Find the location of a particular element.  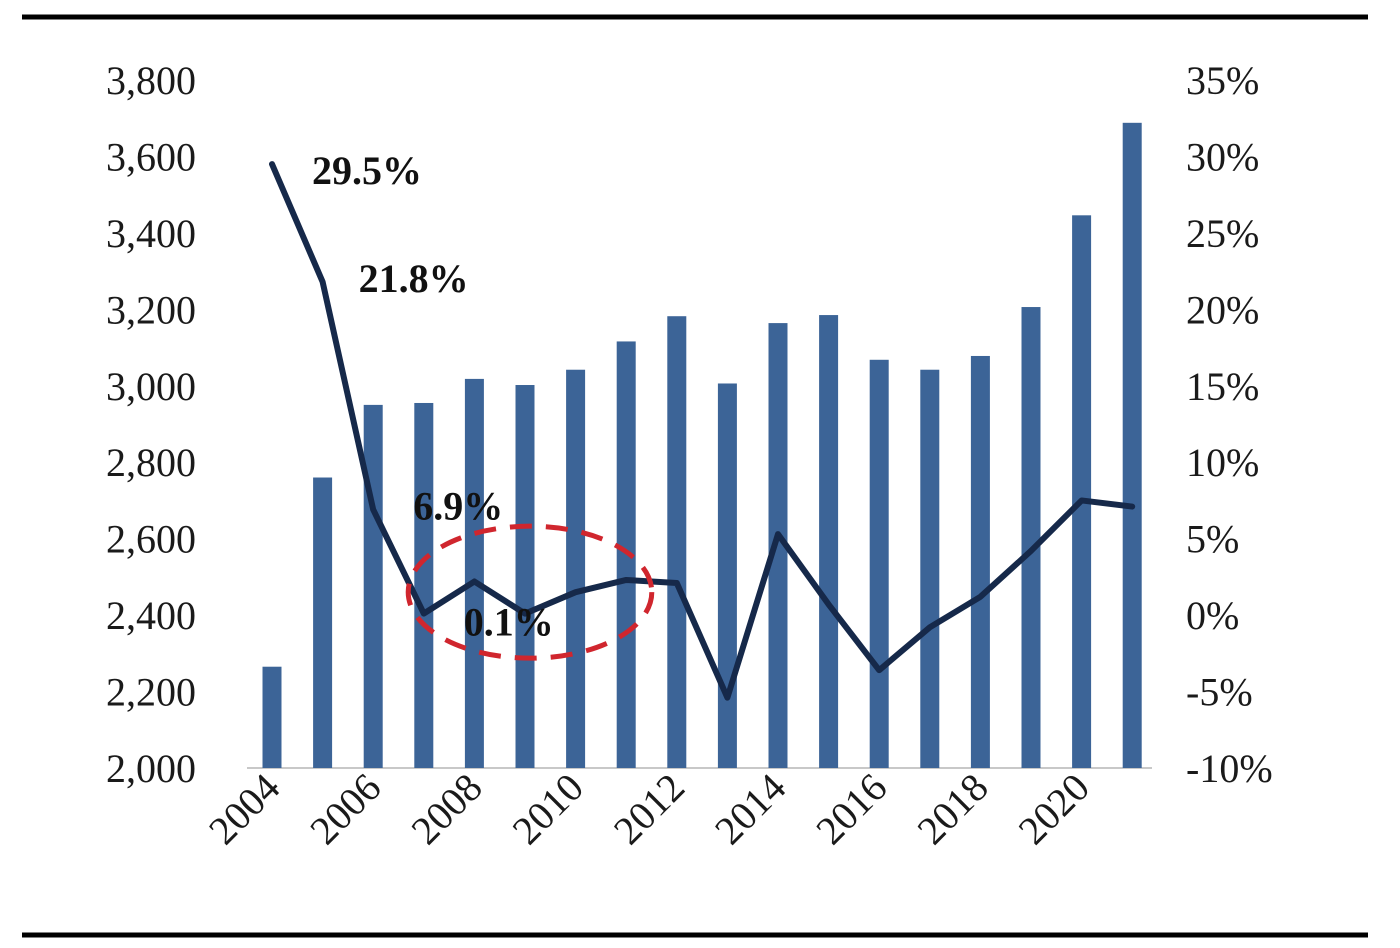

bar-2007 is located at coordinates (424, 585).